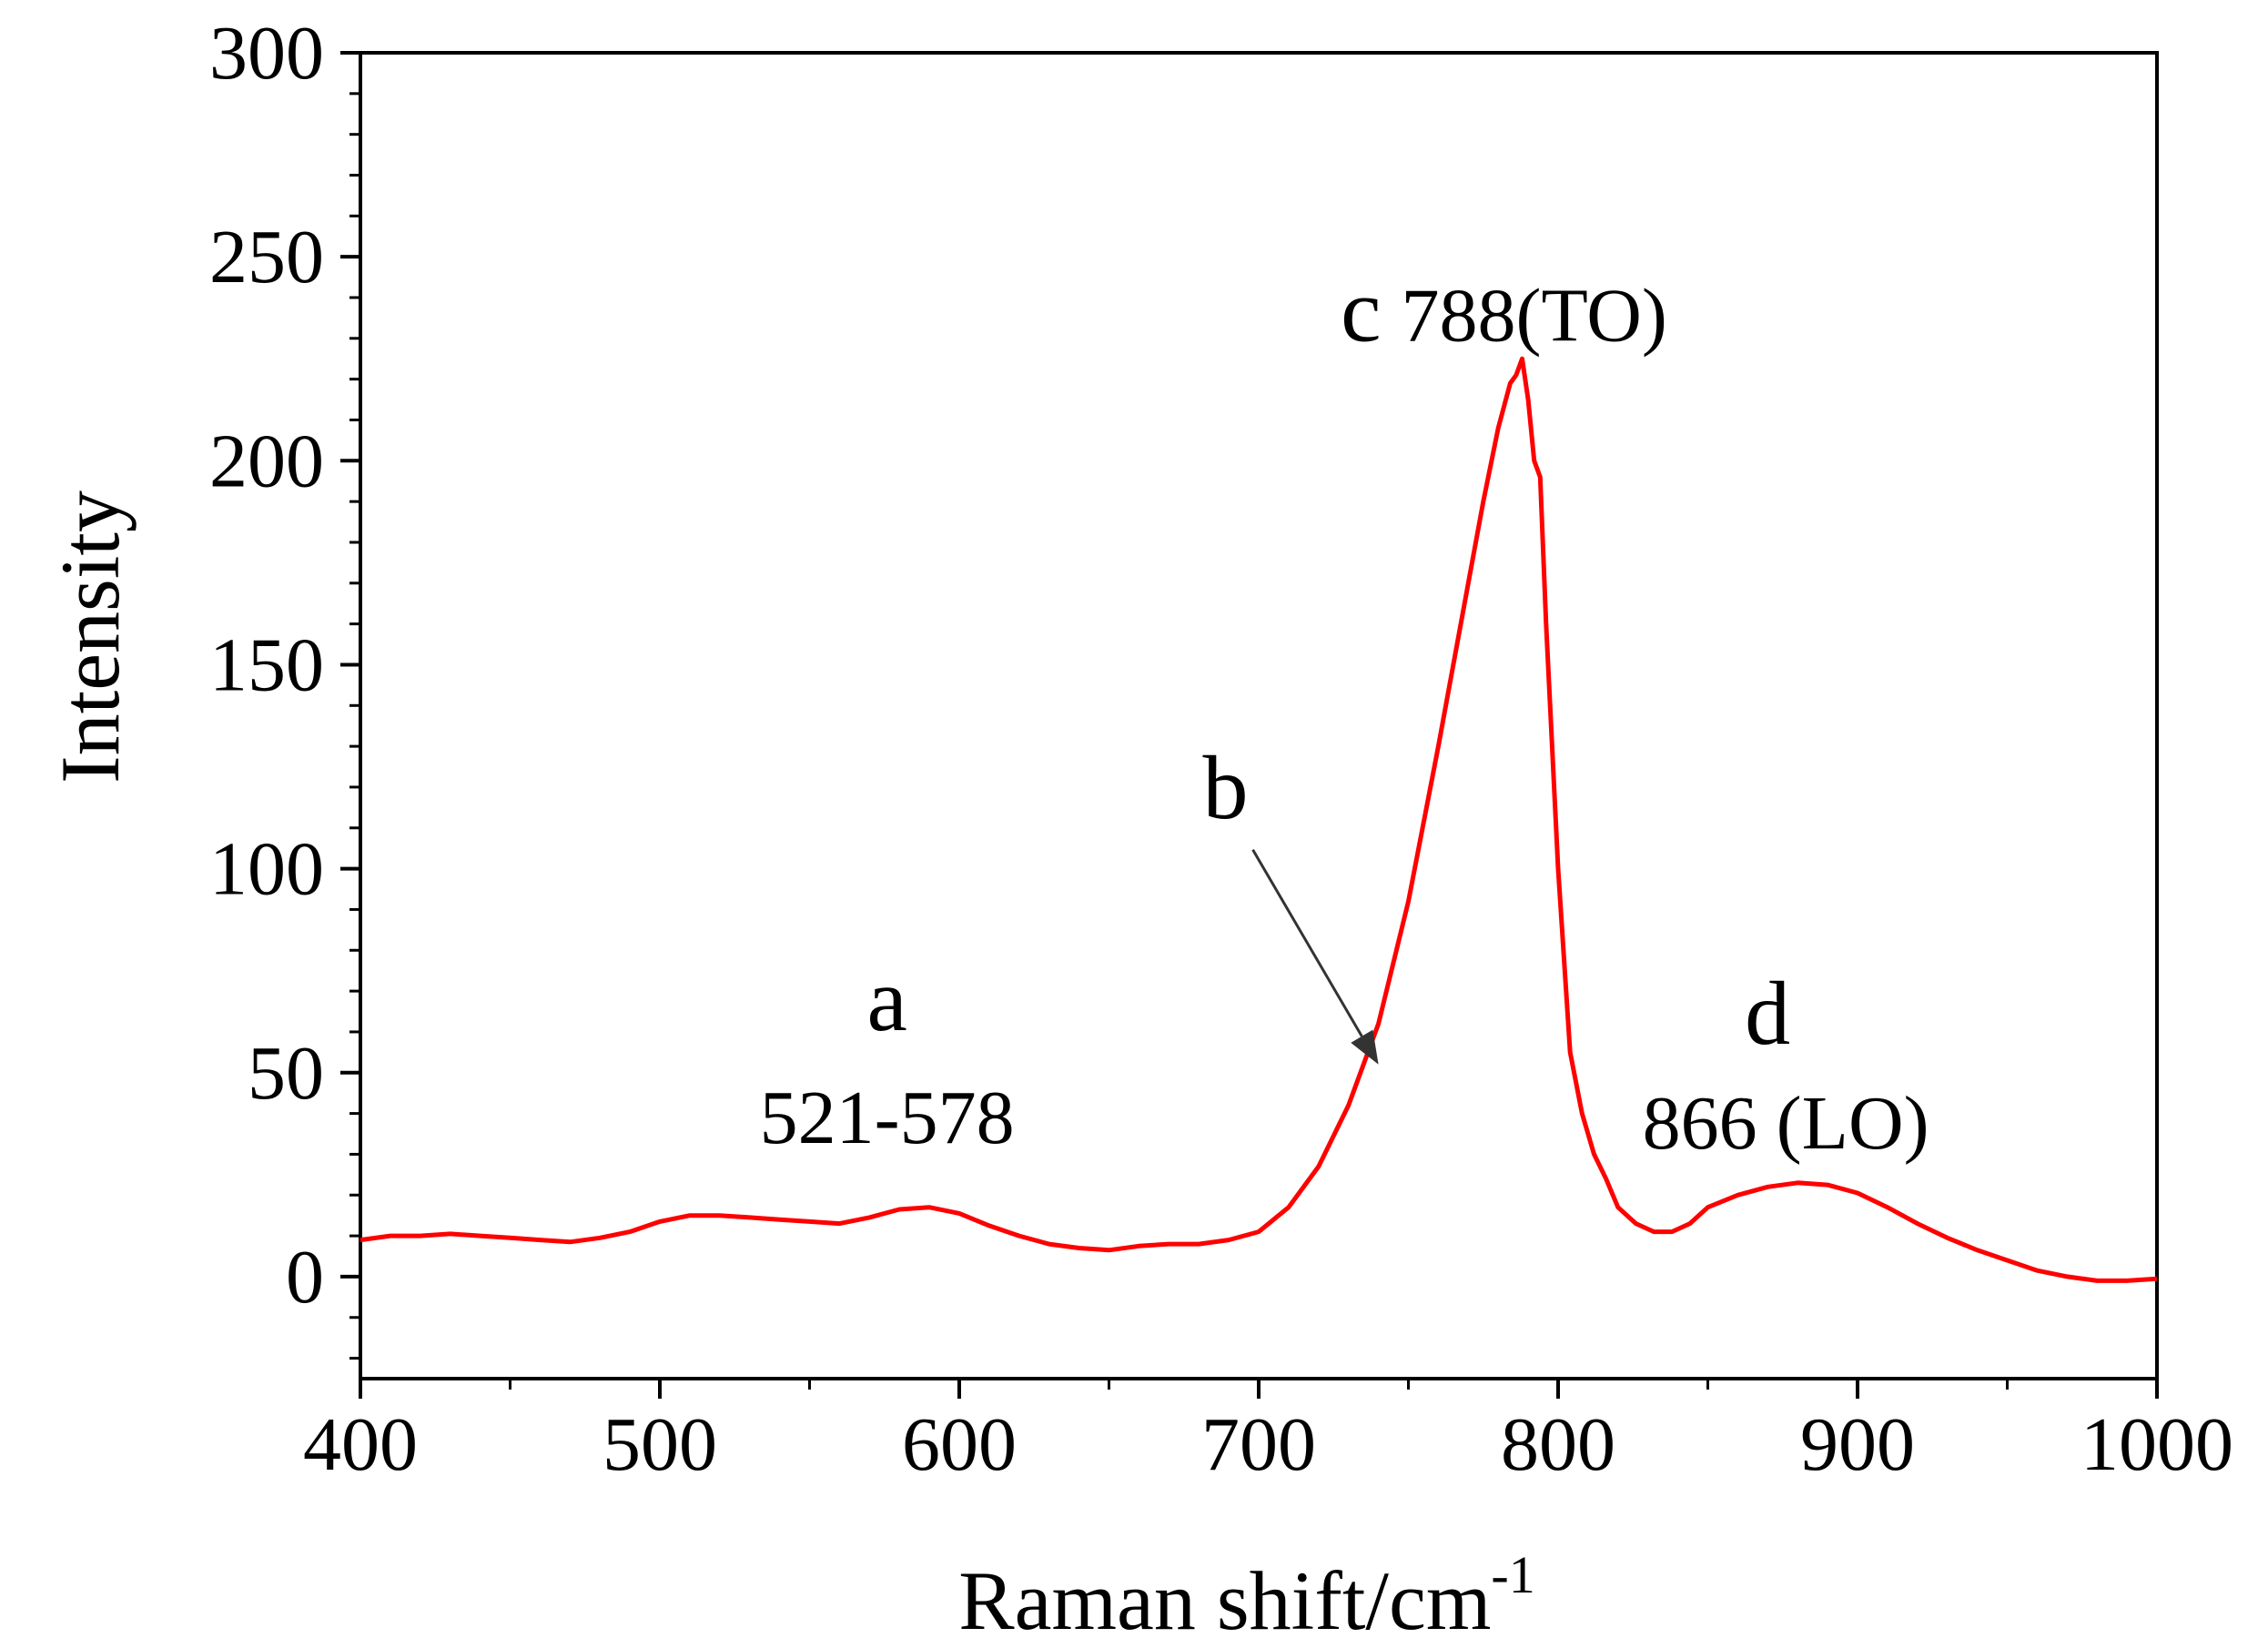 The height and width of the screenshot is (1648, 2268). What do you see at coordinates (886, 1000) in the screenshot?
I see `annotation-a-label: a` at bounding box center [886, 1000].